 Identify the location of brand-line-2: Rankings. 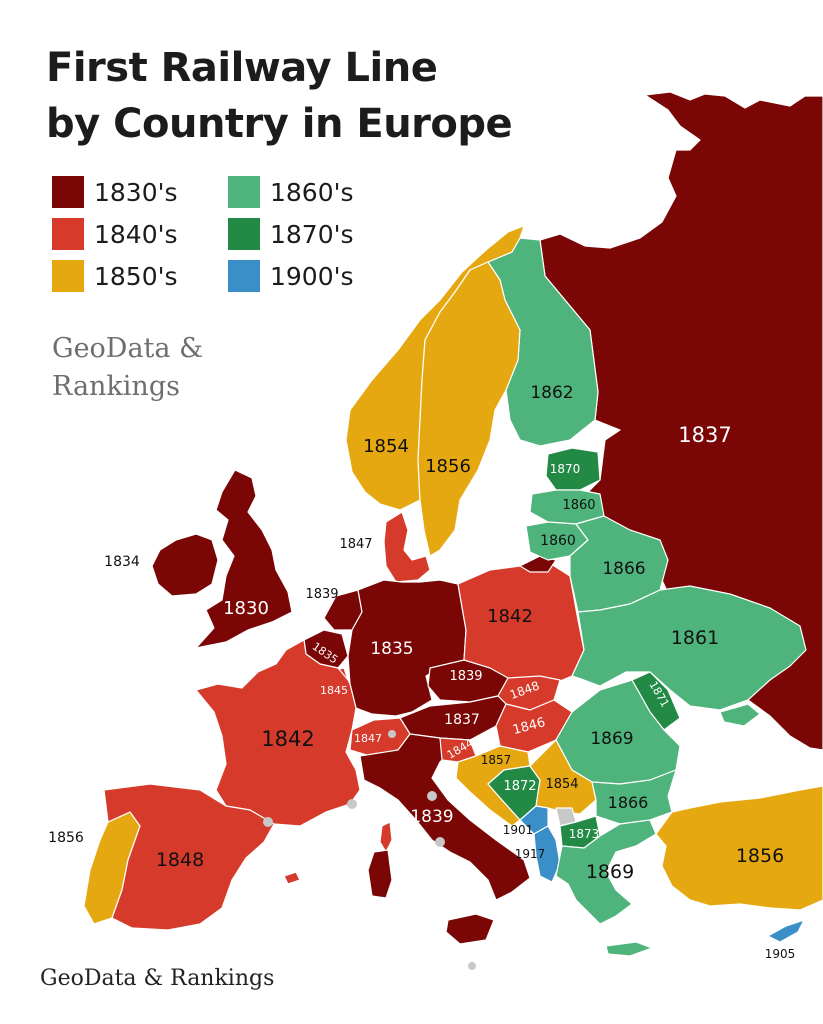
(116, 386).